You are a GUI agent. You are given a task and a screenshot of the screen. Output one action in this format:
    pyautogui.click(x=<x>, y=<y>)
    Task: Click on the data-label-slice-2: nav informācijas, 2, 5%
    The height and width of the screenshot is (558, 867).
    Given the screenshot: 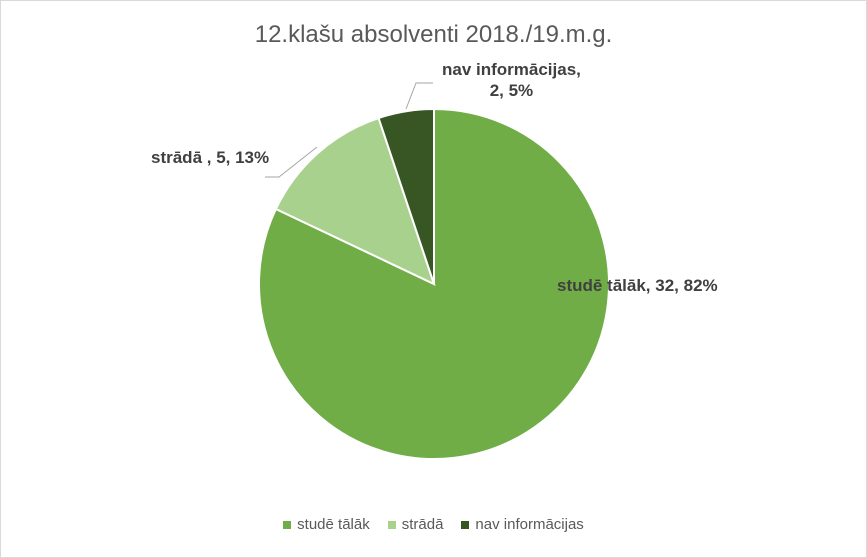 What is the action you would take?
    pyautogui.click(x=511, y=80)
    